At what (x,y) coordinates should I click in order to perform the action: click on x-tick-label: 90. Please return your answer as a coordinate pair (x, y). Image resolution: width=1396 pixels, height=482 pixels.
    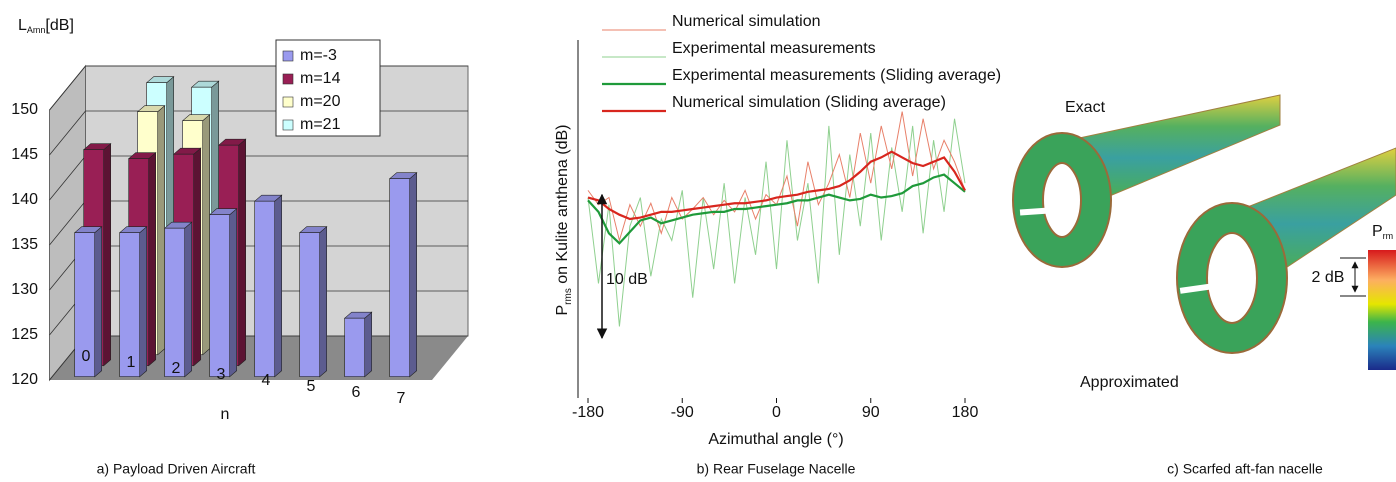
    Looking at the image, I should click on (871, 412).